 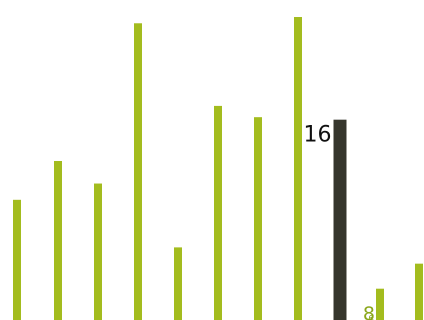 What do you see at coordinates (318, 135) in the screenshot?
I see `data-label-highlight: 16` at bounding box center [318, 135].